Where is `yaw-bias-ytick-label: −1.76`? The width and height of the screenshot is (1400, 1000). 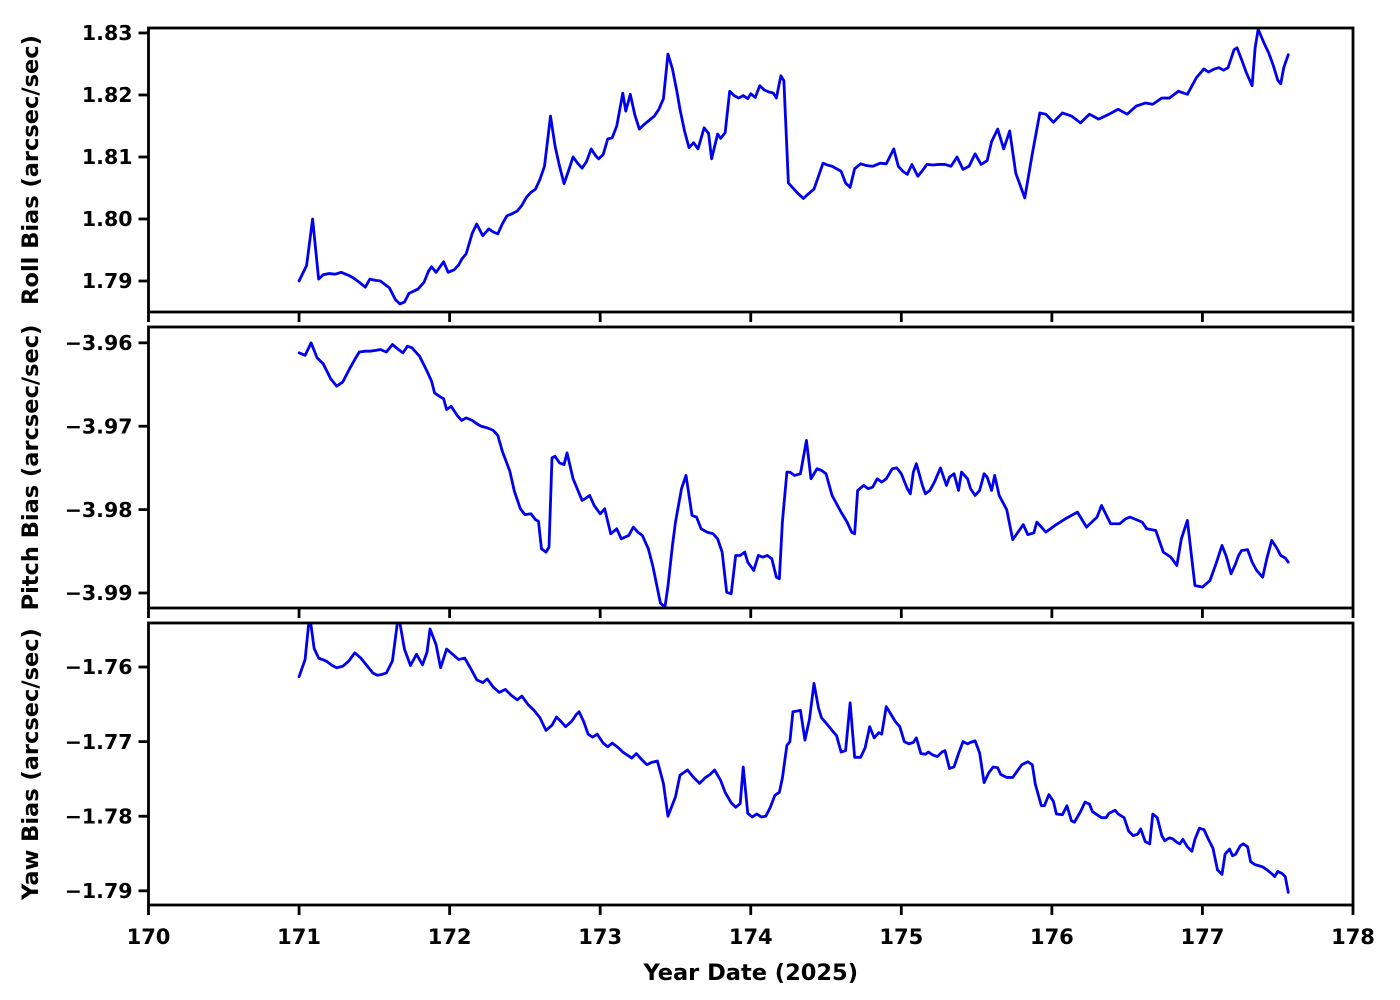
yaw-bias-ytick-label: −1.76 is located at coordinates (99, 667).